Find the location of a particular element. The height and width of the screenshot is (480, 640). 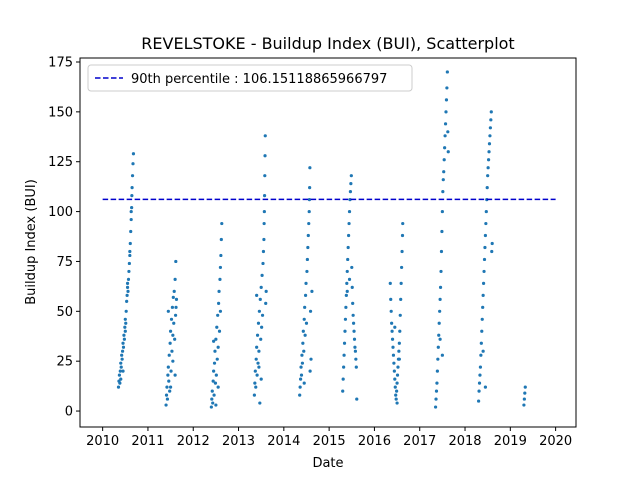

x-tick-label: 2020 is located at coordinates (555, 441).